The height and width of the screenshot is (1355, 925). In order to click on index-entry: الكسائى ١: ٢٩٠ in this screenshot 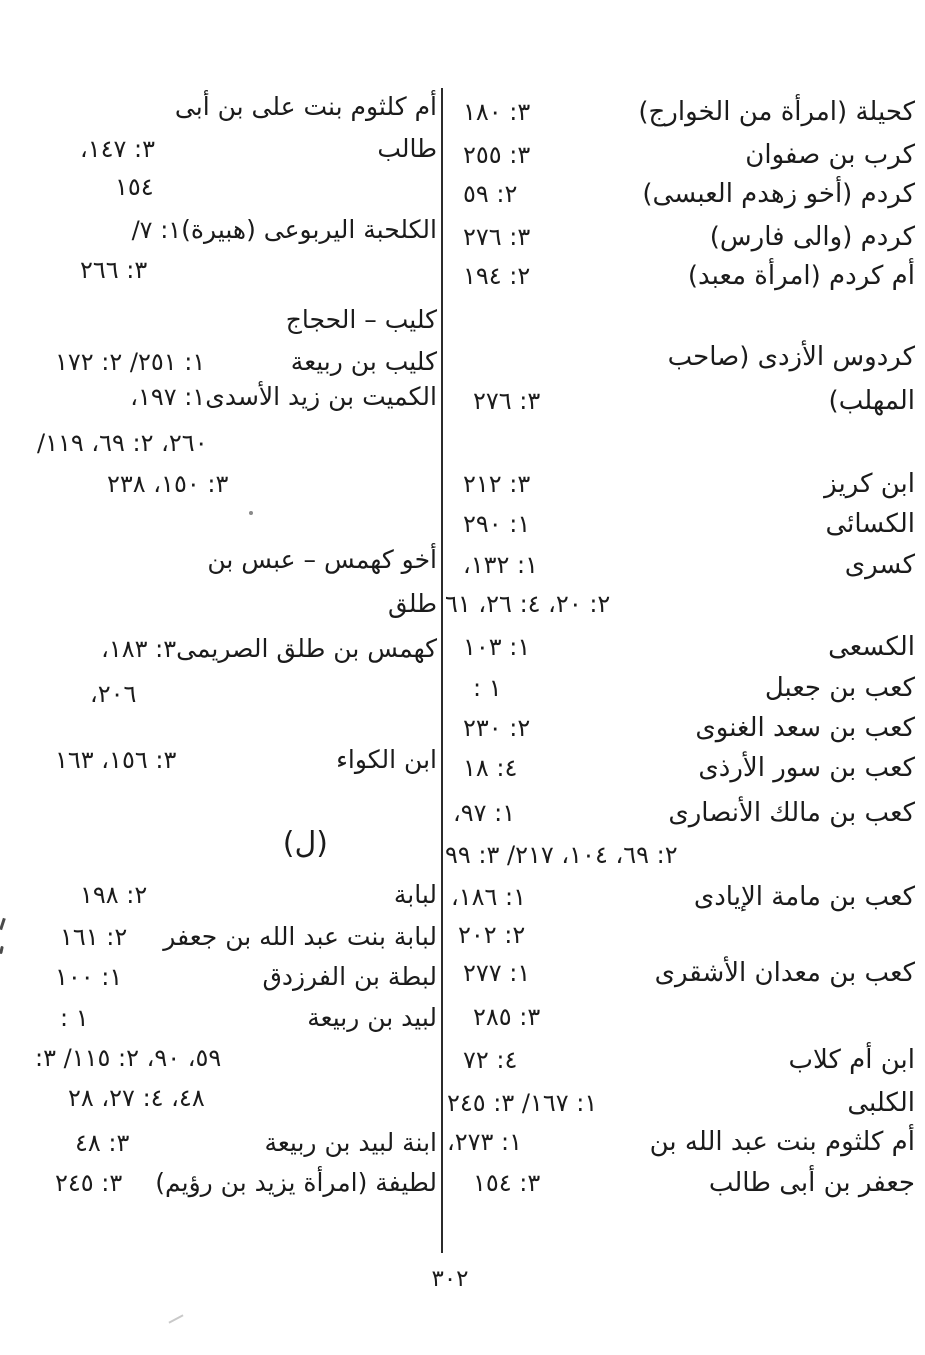, I will do `click(684, 524)`.